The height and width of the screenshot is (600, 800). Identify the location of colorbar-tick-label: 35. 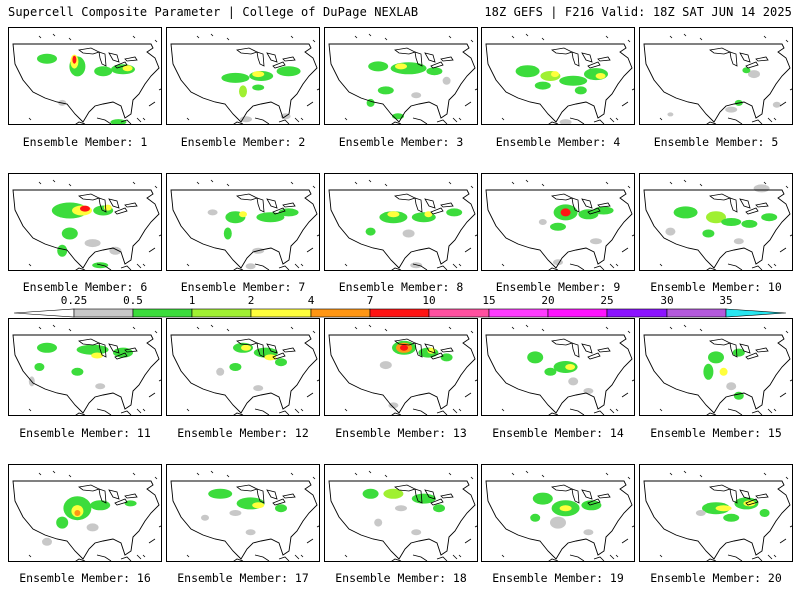
(726, 300).